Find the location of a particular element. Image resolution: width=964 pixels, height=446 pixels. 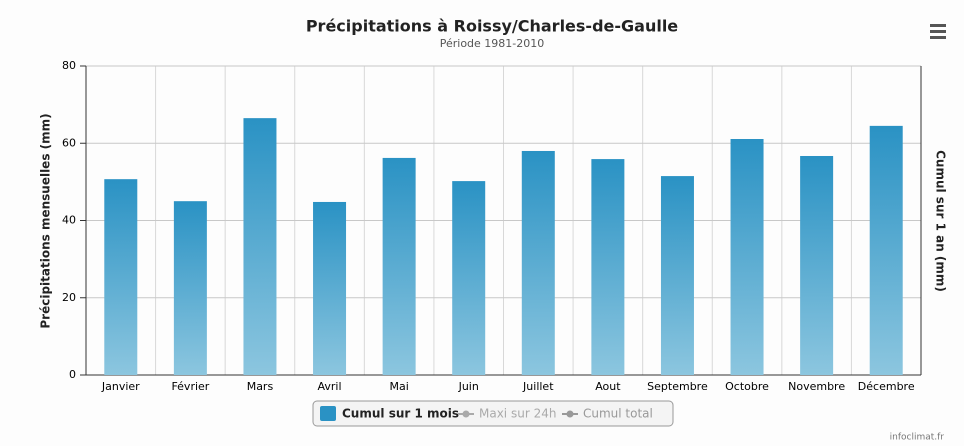

x-tick-label: Septembre is located at coordinates (677, 386).